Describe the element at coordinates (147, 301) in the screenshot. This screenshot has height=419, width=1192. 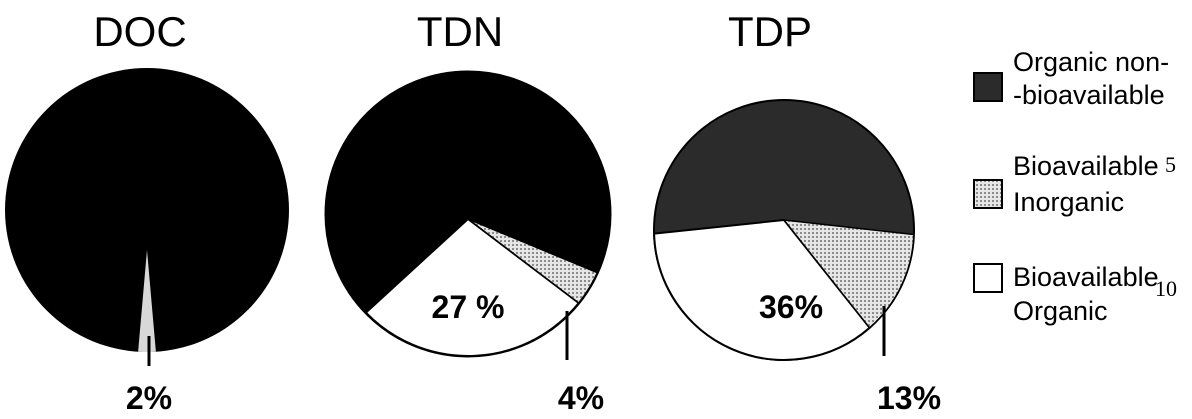
I see `doc-slice-bioavailable-organic` at that location.